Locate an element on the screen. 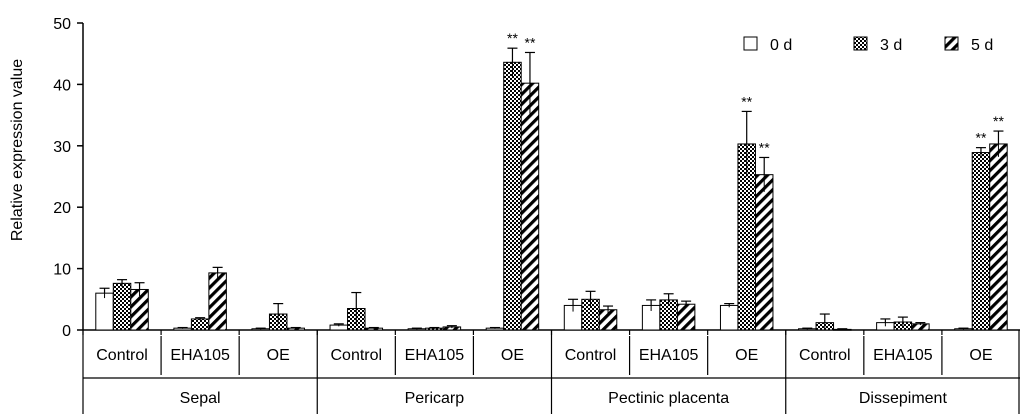 The height and width of the screenshot is (414, 1022). legend: 0 d 3 d 5 d is located at coordinates (868, 45).